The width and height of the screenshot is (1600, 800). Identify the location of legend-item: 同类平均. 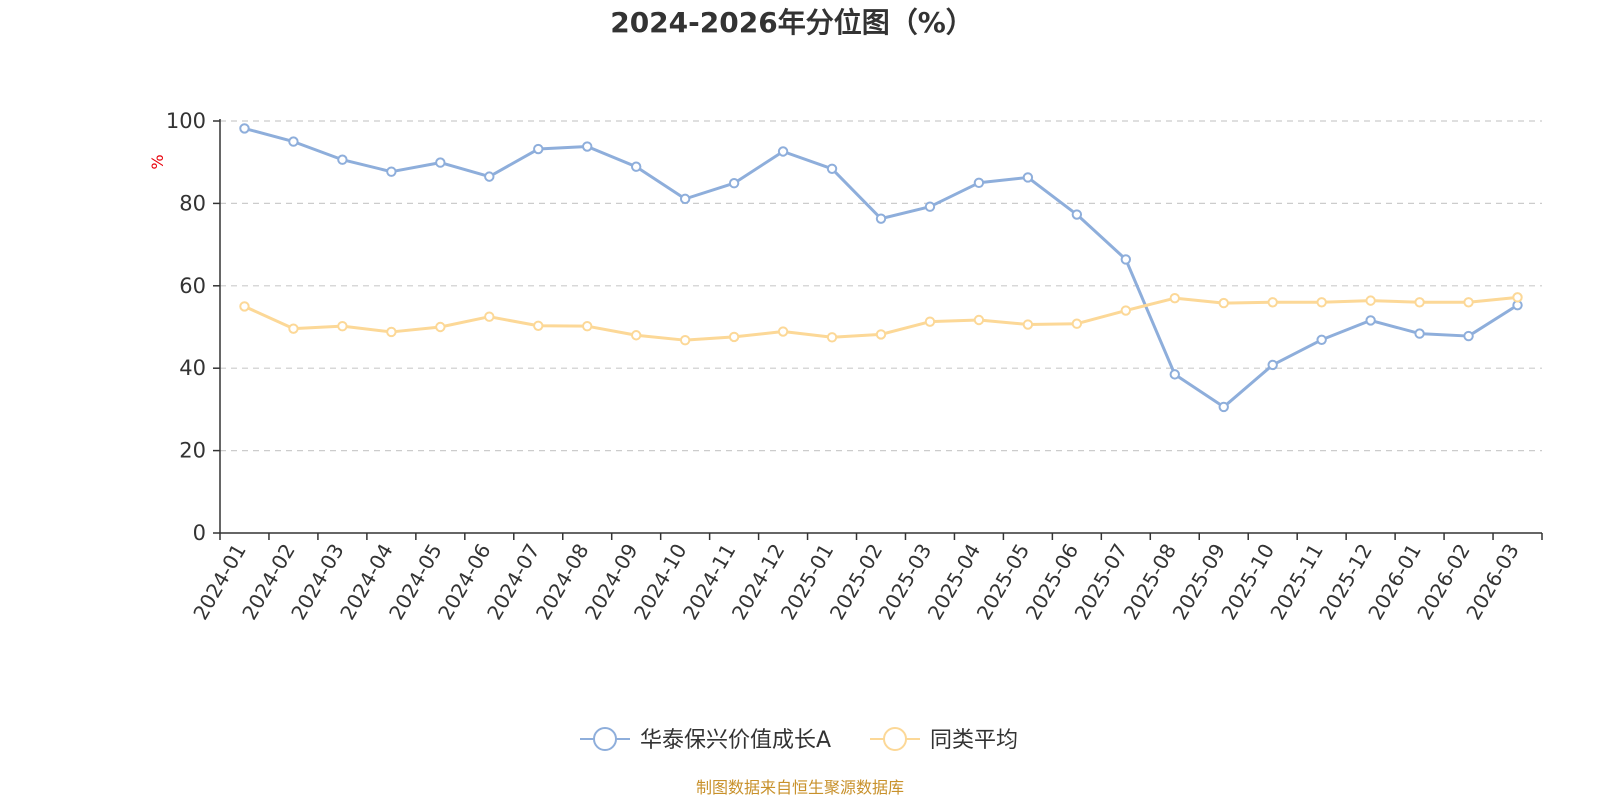
(944, 740).